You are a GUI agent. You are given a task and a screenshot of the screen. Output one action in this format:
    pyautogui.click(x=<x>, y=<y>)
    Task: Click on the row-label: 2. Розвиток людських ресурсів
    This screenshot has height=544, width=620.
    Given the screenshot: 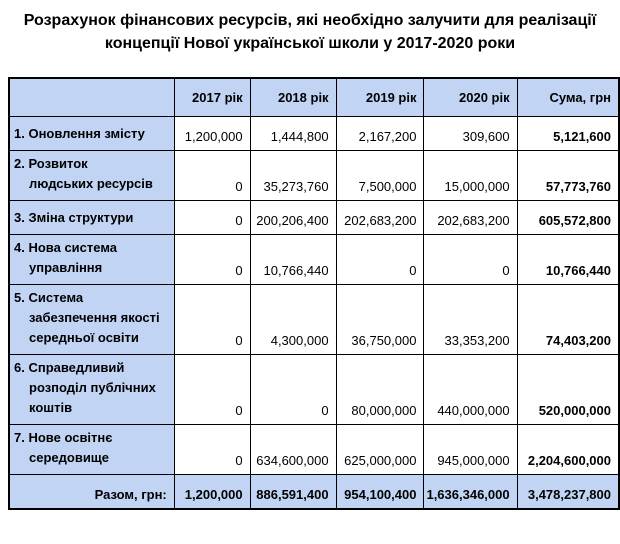 What is the action you would take?
    pyautogui.click(x=91, y=175)
    